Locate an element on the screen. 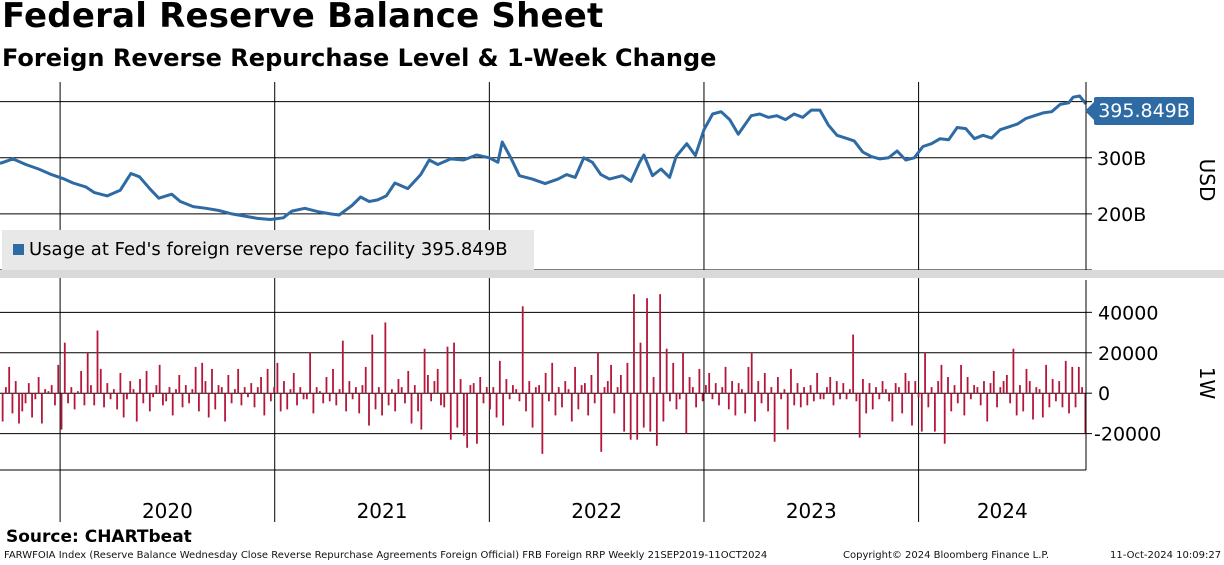 This screenshot has height=565, width=1224. x-tick-label: 2020 is located at coordinates (167, 511).